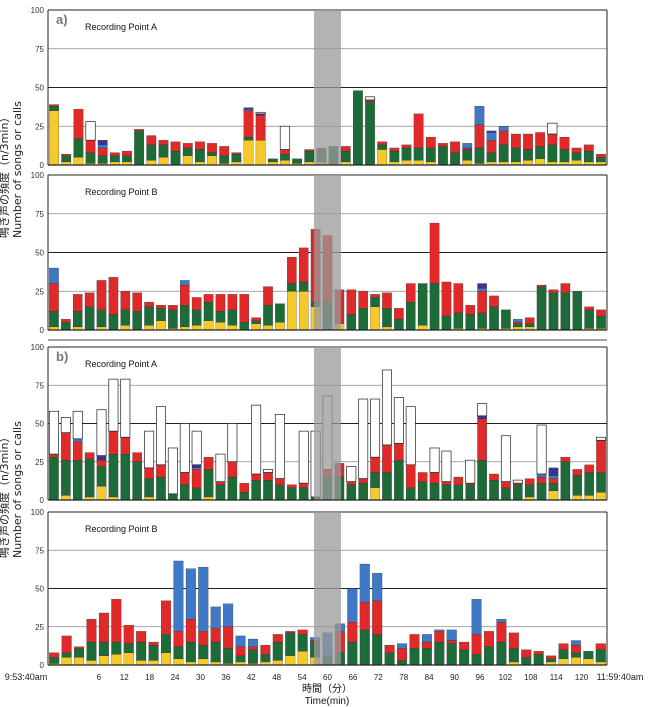  I want to click on x-tick-label: 24, so click(175, 677).